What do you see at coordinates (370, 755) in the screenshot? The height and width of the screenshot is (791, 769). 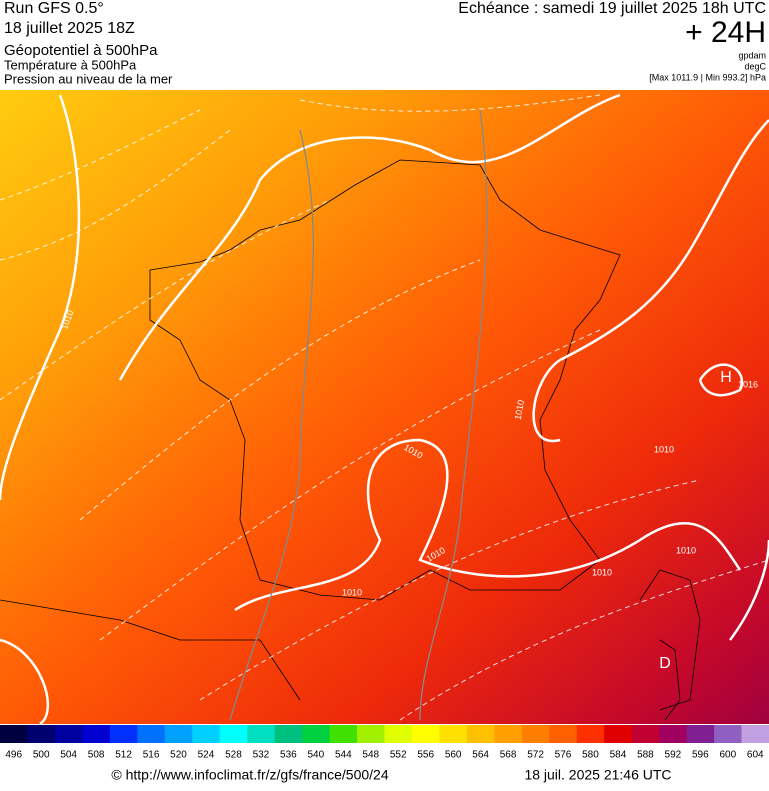 I see `scale-label: 548` at bounding box center [370, 755].